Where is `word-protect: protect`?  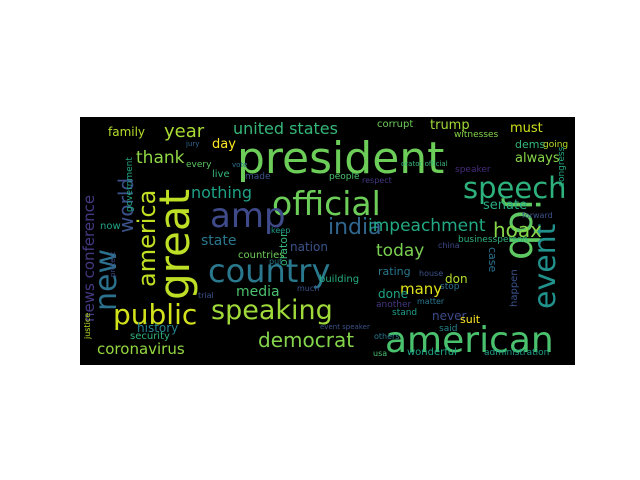
word-protect: protect is located at coordinates (113, 264).